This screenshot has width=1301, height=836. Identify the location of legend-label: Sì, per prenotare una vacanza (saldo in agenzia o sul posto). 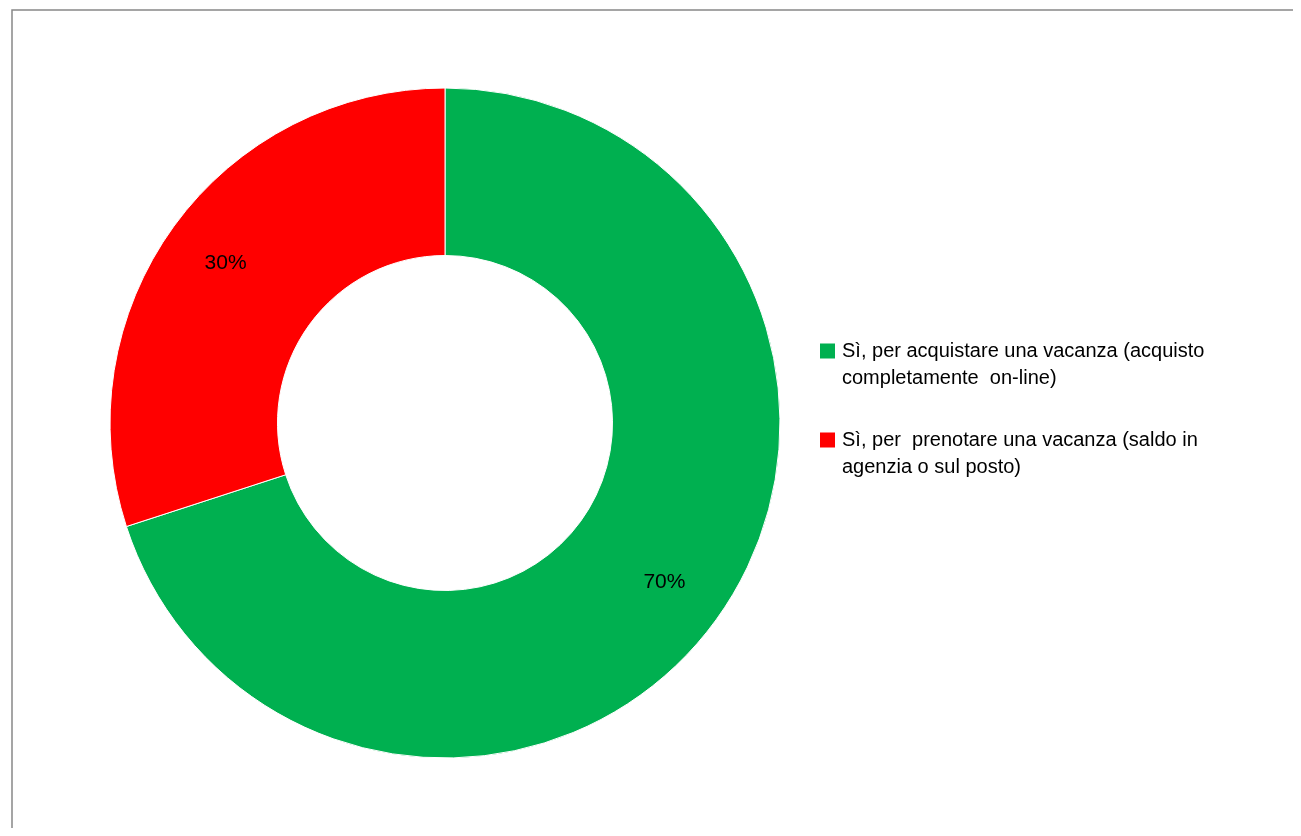
(1020, 452).